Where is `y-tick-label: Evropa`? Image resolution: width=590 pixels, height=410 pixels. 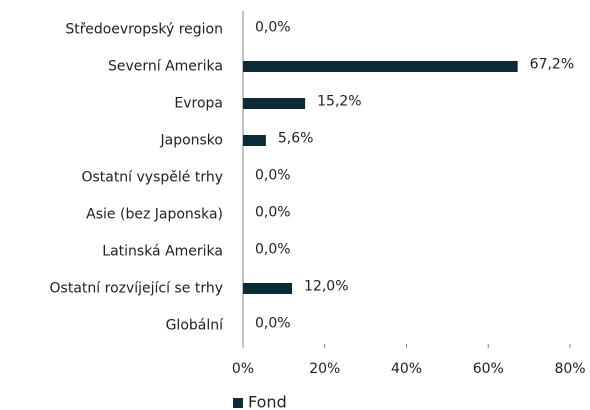
y-tick-label: Evropa is located at coordinates (198, 104).